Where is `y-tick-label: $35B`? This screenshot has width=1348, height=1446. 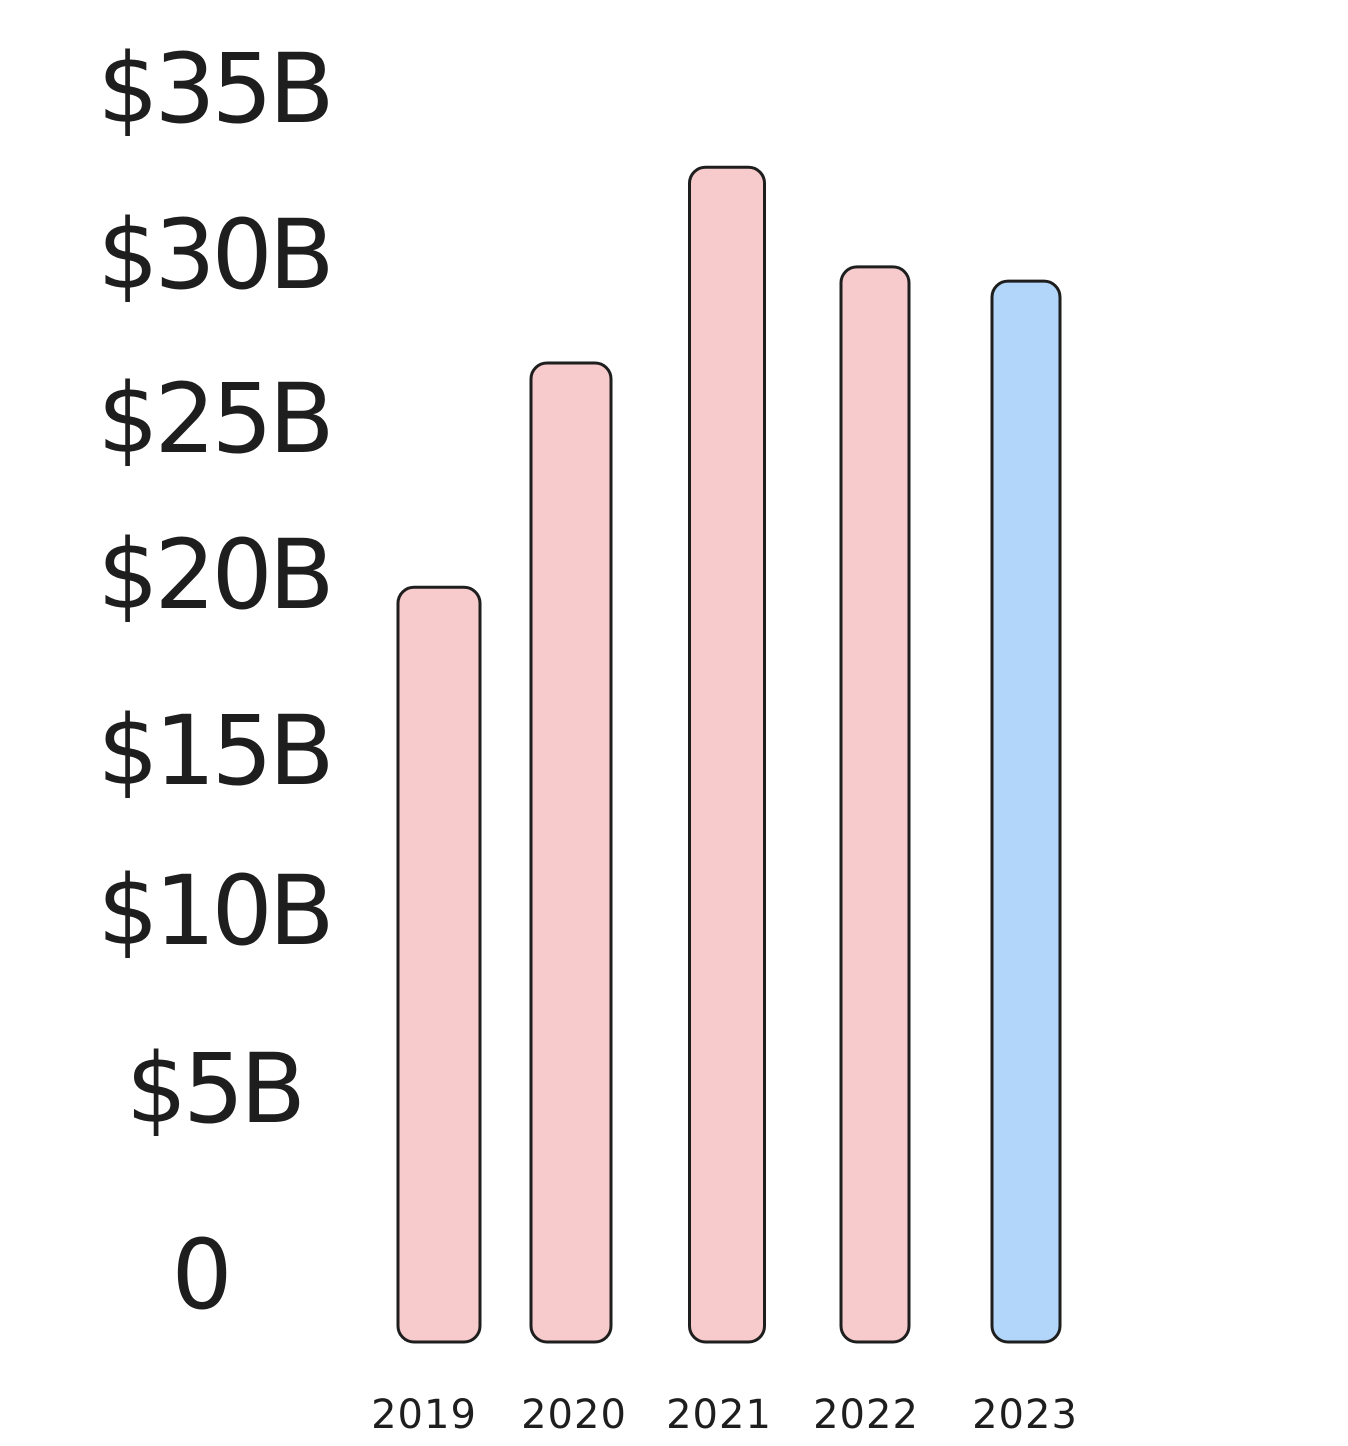 y-tick-label: $35B is located at coordinates (213, 89).